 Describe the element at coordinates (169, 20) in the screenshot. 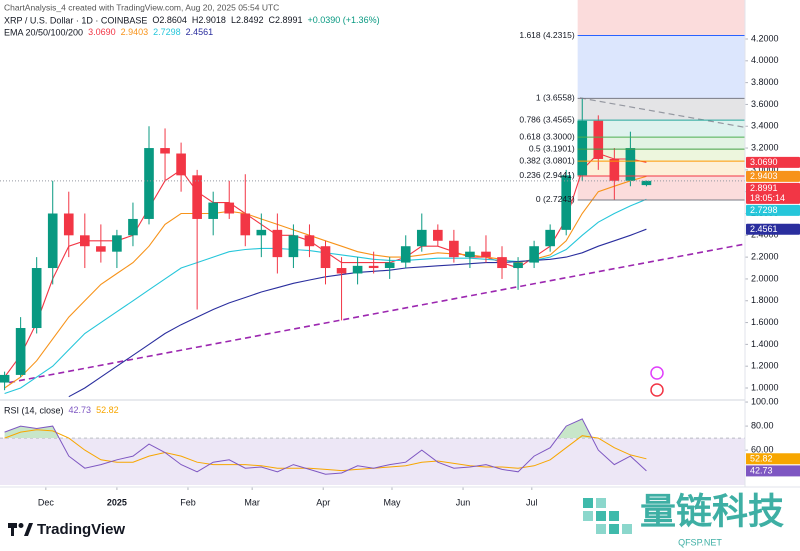

I see `ohlc-value: O2.8604` at that location.